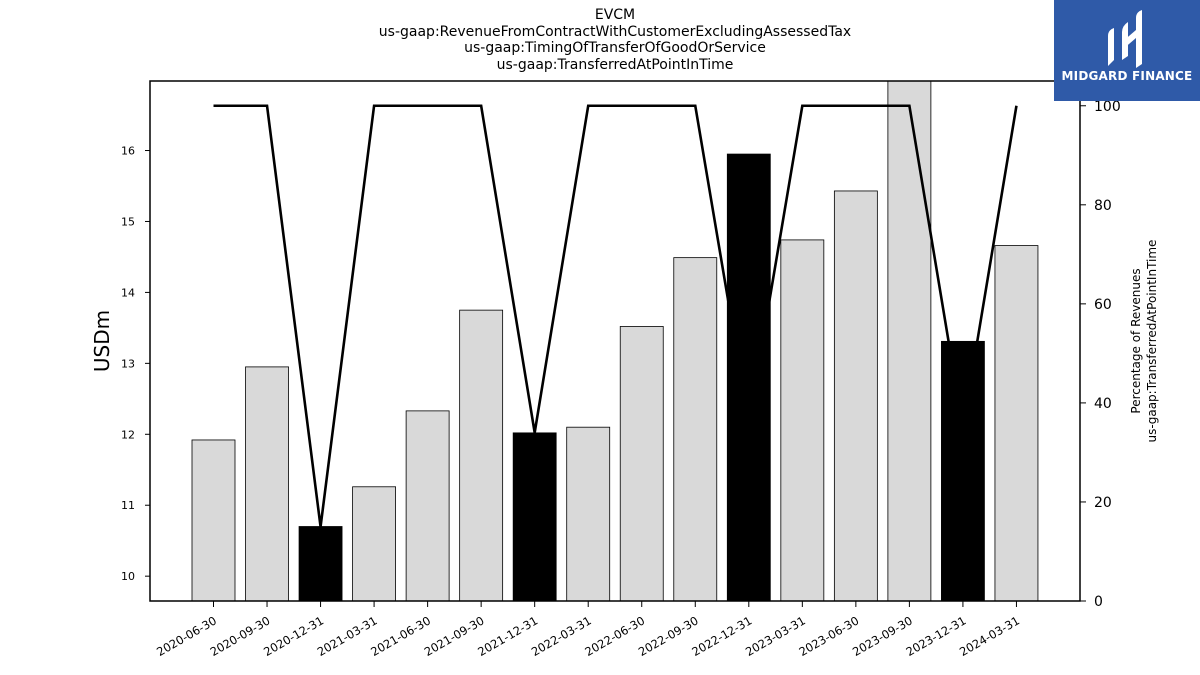 This screenshot has width=1200, height=675. Describe the element at coordinates (1107, 107) in the screenshot. I see `y2-tick-label: 100` at that location.